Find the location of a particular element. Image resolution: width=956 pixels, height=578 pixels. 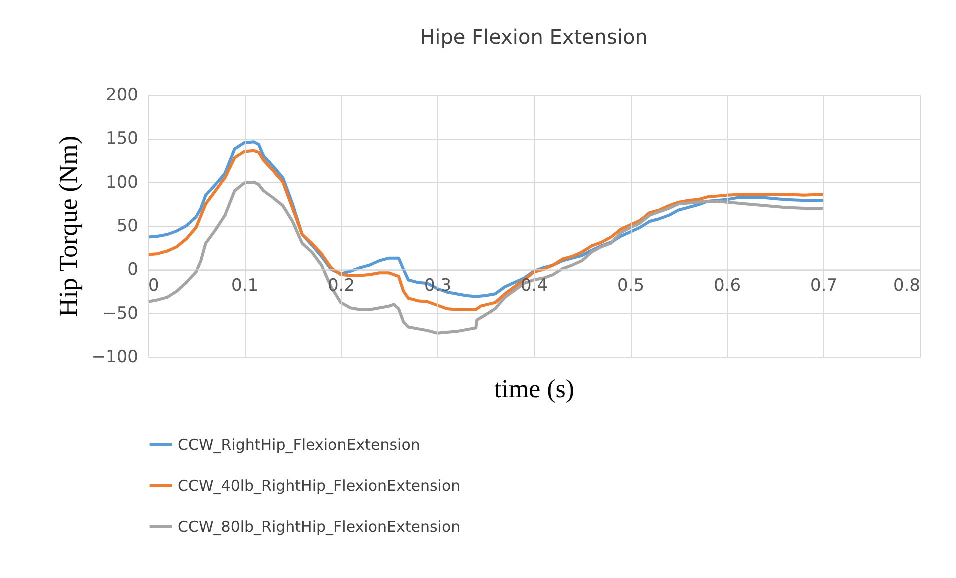

y-tick-label: −100 is located at coordinates (115, 358).